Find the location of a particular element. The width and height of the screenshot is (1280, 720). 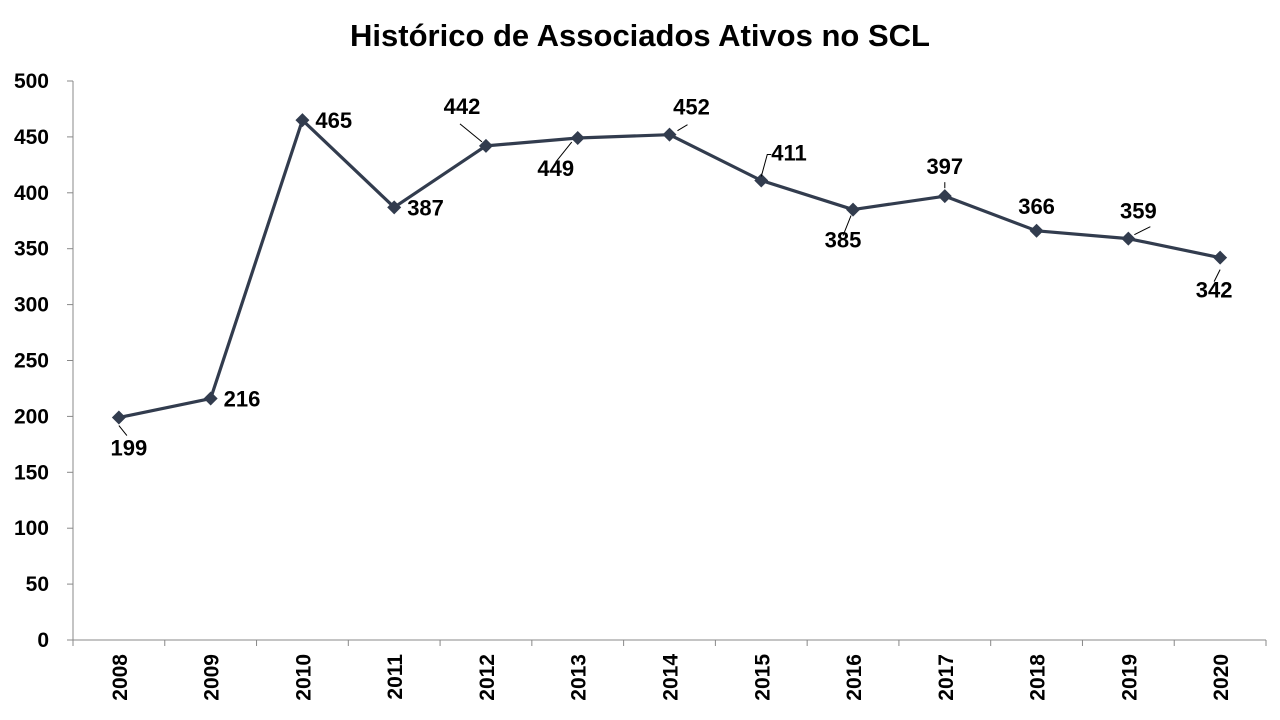

x-tick-label: 2020 is located at coordinates (1221, 677).